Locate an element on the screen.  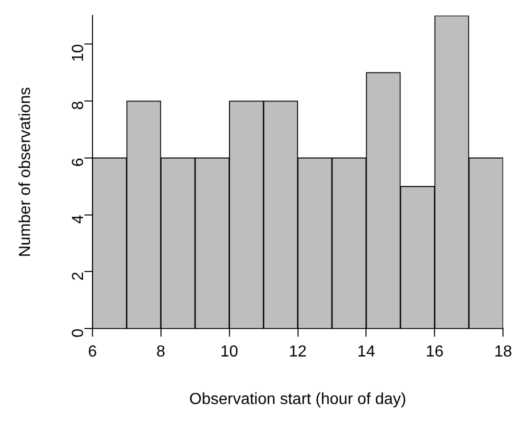
x-tick-label: 16 is located at coordinates (435, 352).